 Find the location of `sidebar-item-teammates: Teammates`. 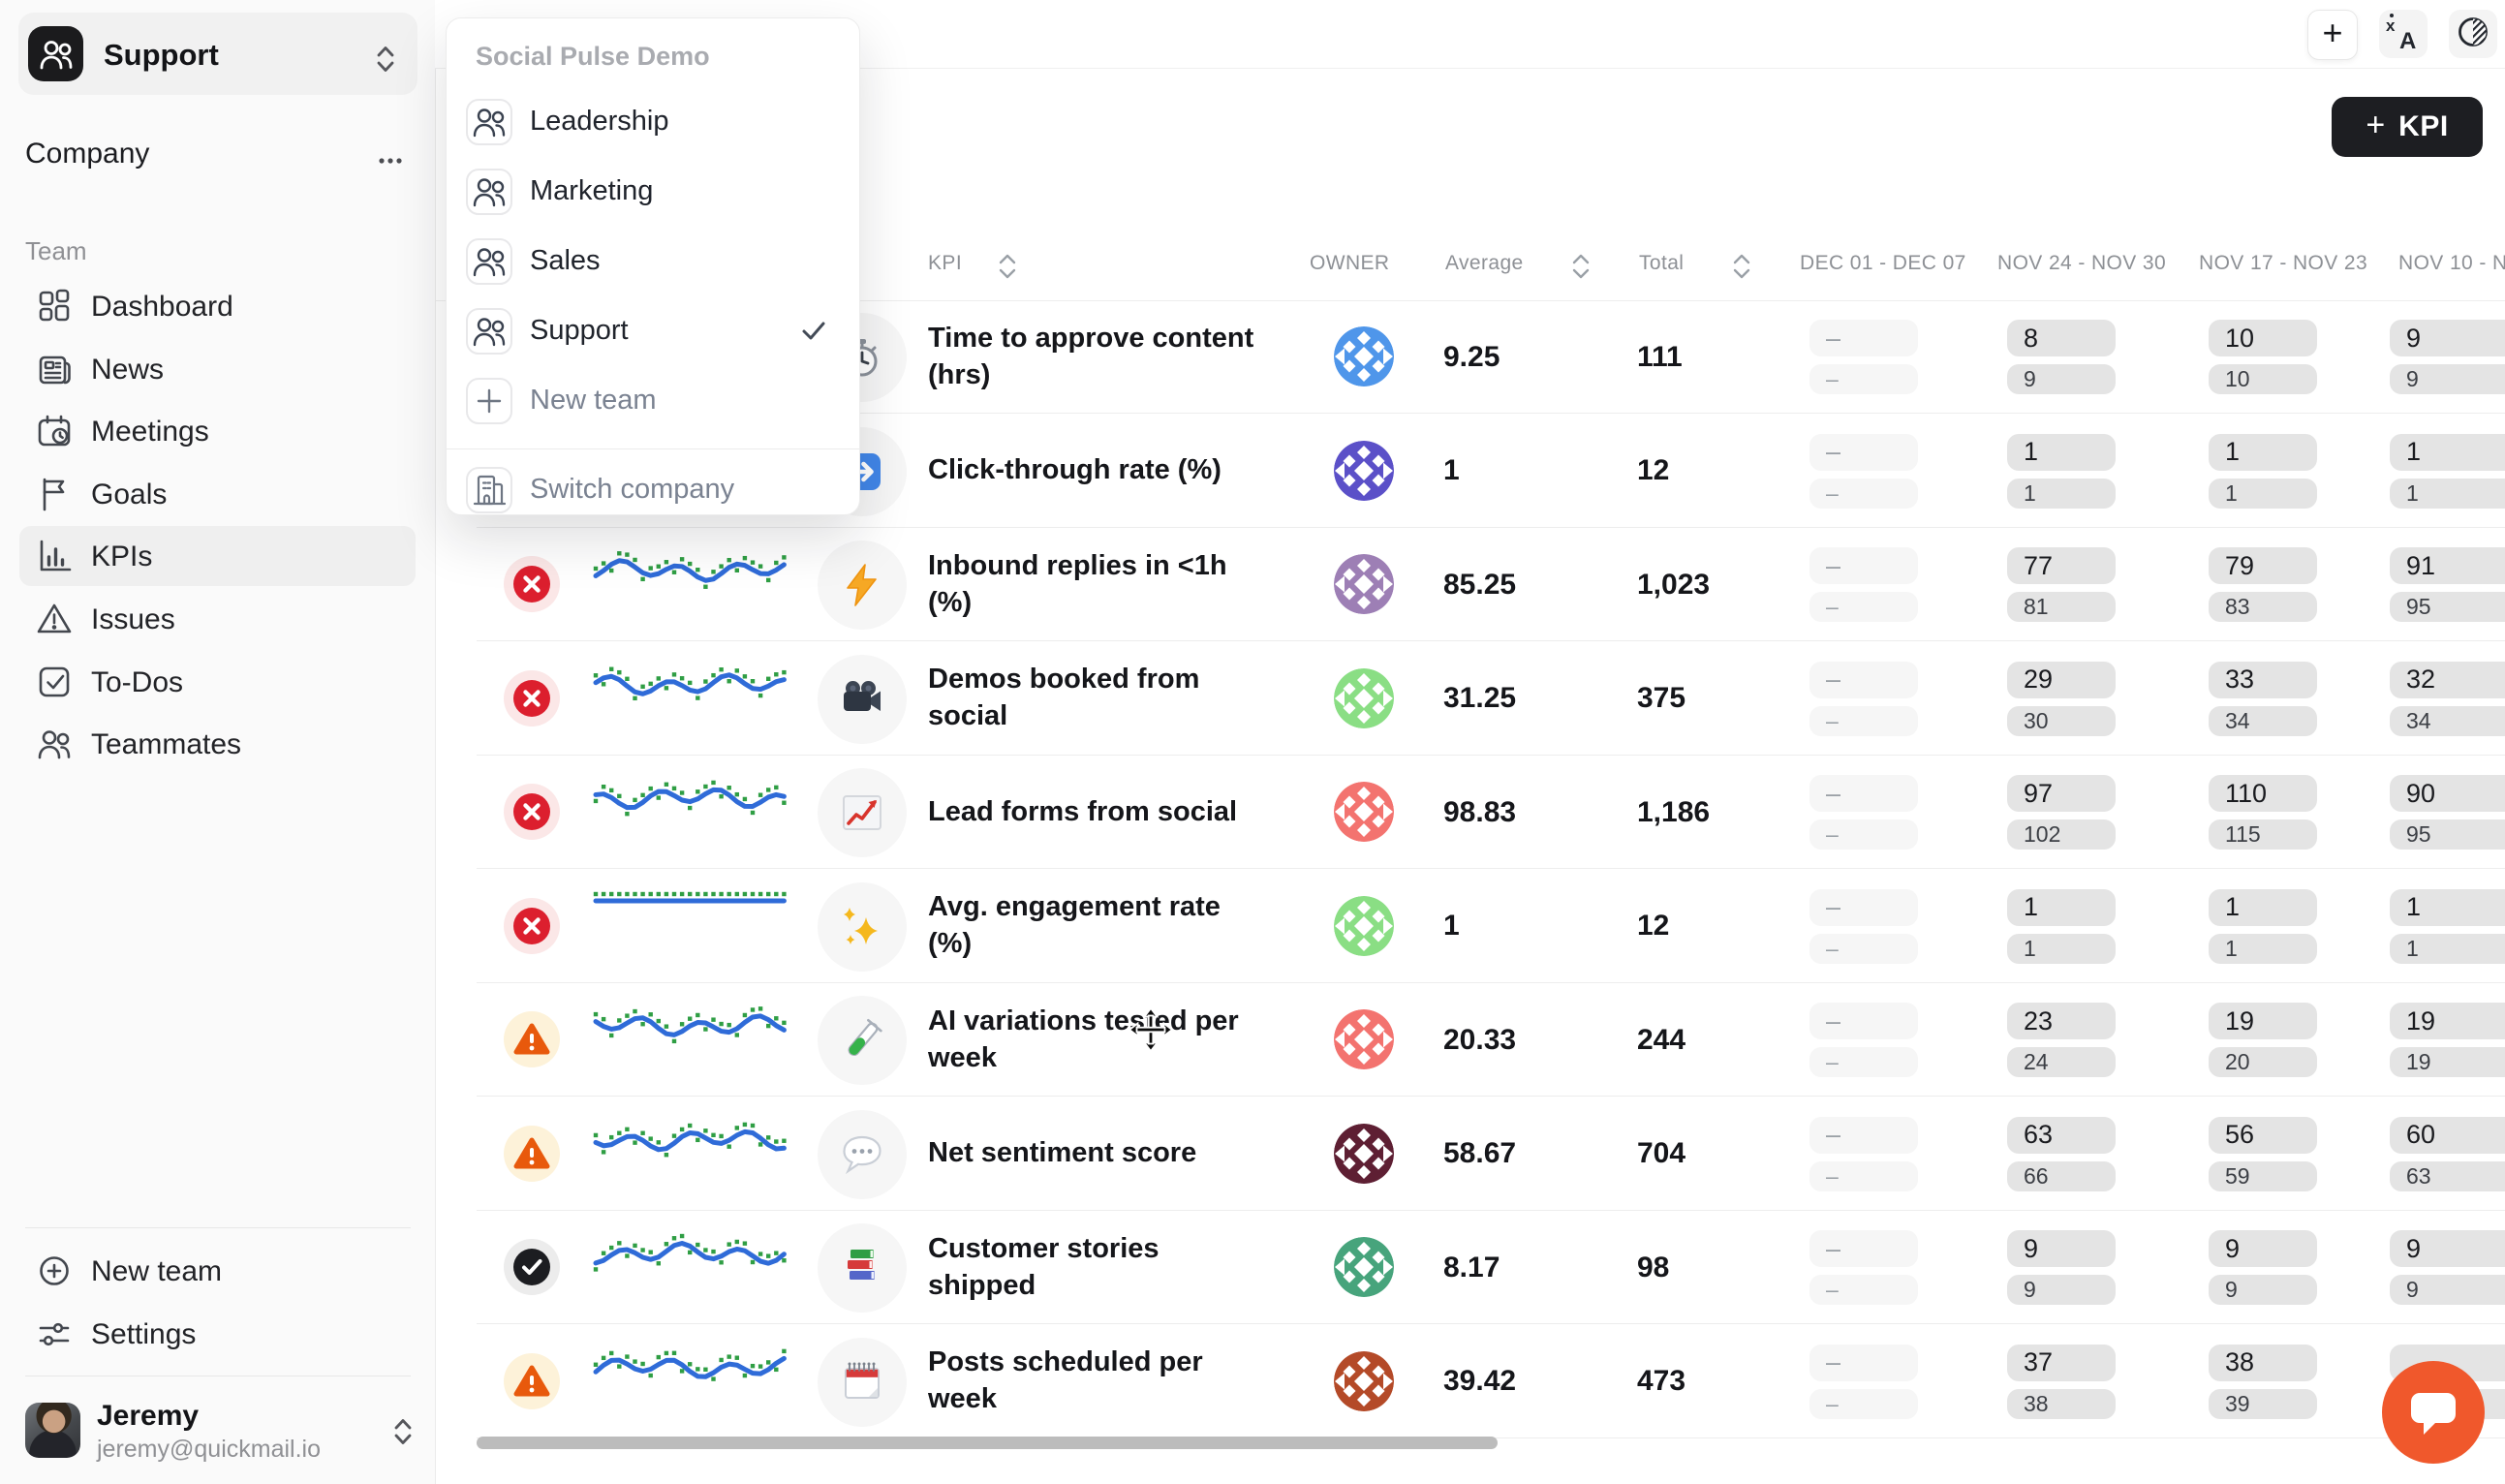

sidebar-item-teammates: Teammates is located at coordinates (217, 744).